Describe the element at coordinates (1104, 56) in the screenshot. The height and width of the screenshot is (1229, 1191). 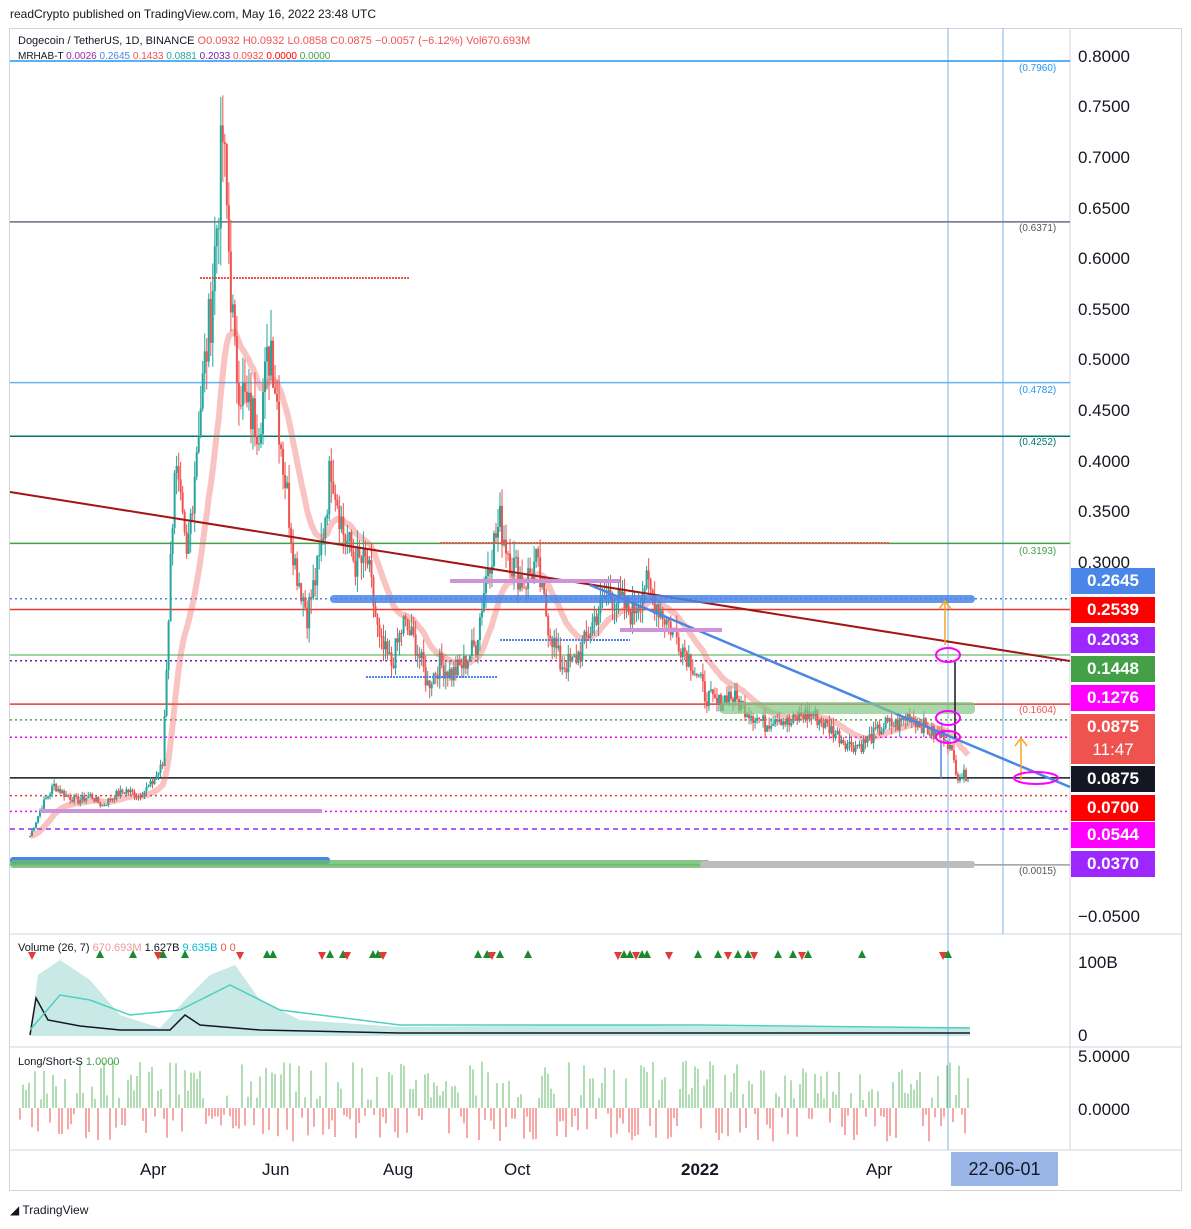
I see `y-tick-label: 0.8000` at that location.